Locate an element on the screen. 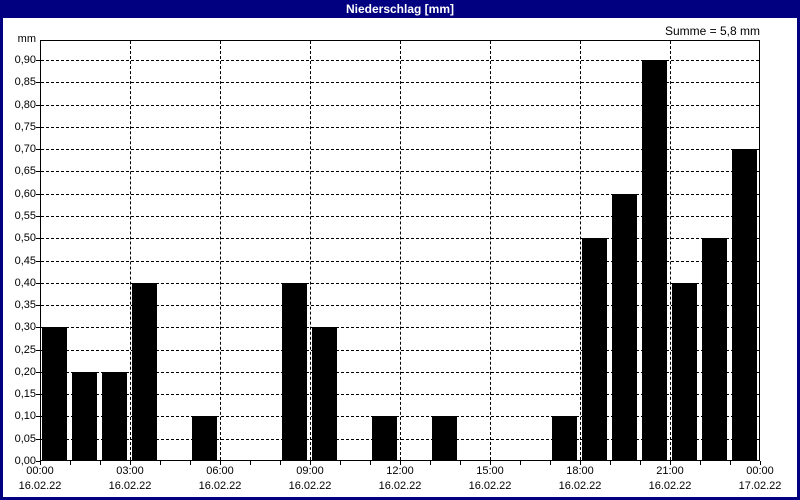  x-tick-time-label: 03:00 is located at coordinates (130, 471).